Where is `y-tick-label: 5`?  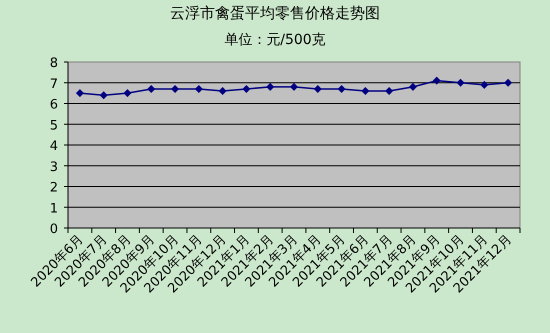
y-tick-label: 5 is located at coordinates (54, 126).